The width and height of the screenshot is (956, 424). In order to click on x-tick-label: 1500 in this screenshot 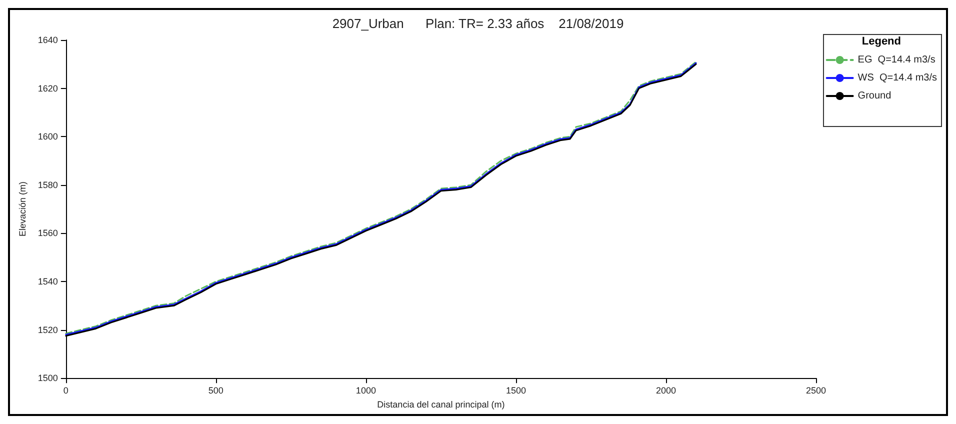, I will do `click(516, 391)`.